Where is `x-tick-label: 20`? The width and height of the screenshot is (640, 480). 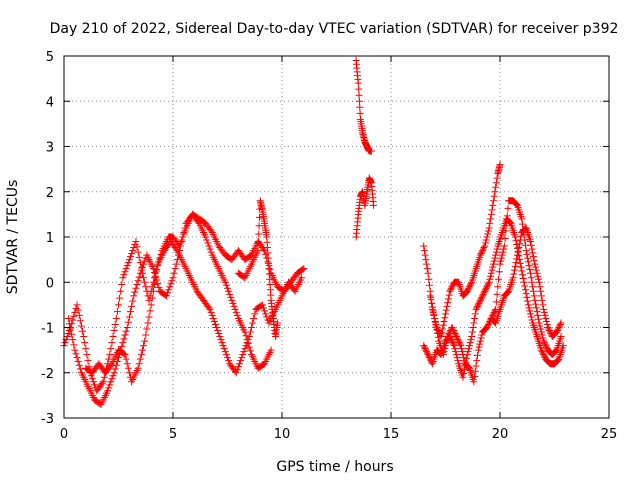
x-tick-label: 20 is located at coordinates (500, 434).